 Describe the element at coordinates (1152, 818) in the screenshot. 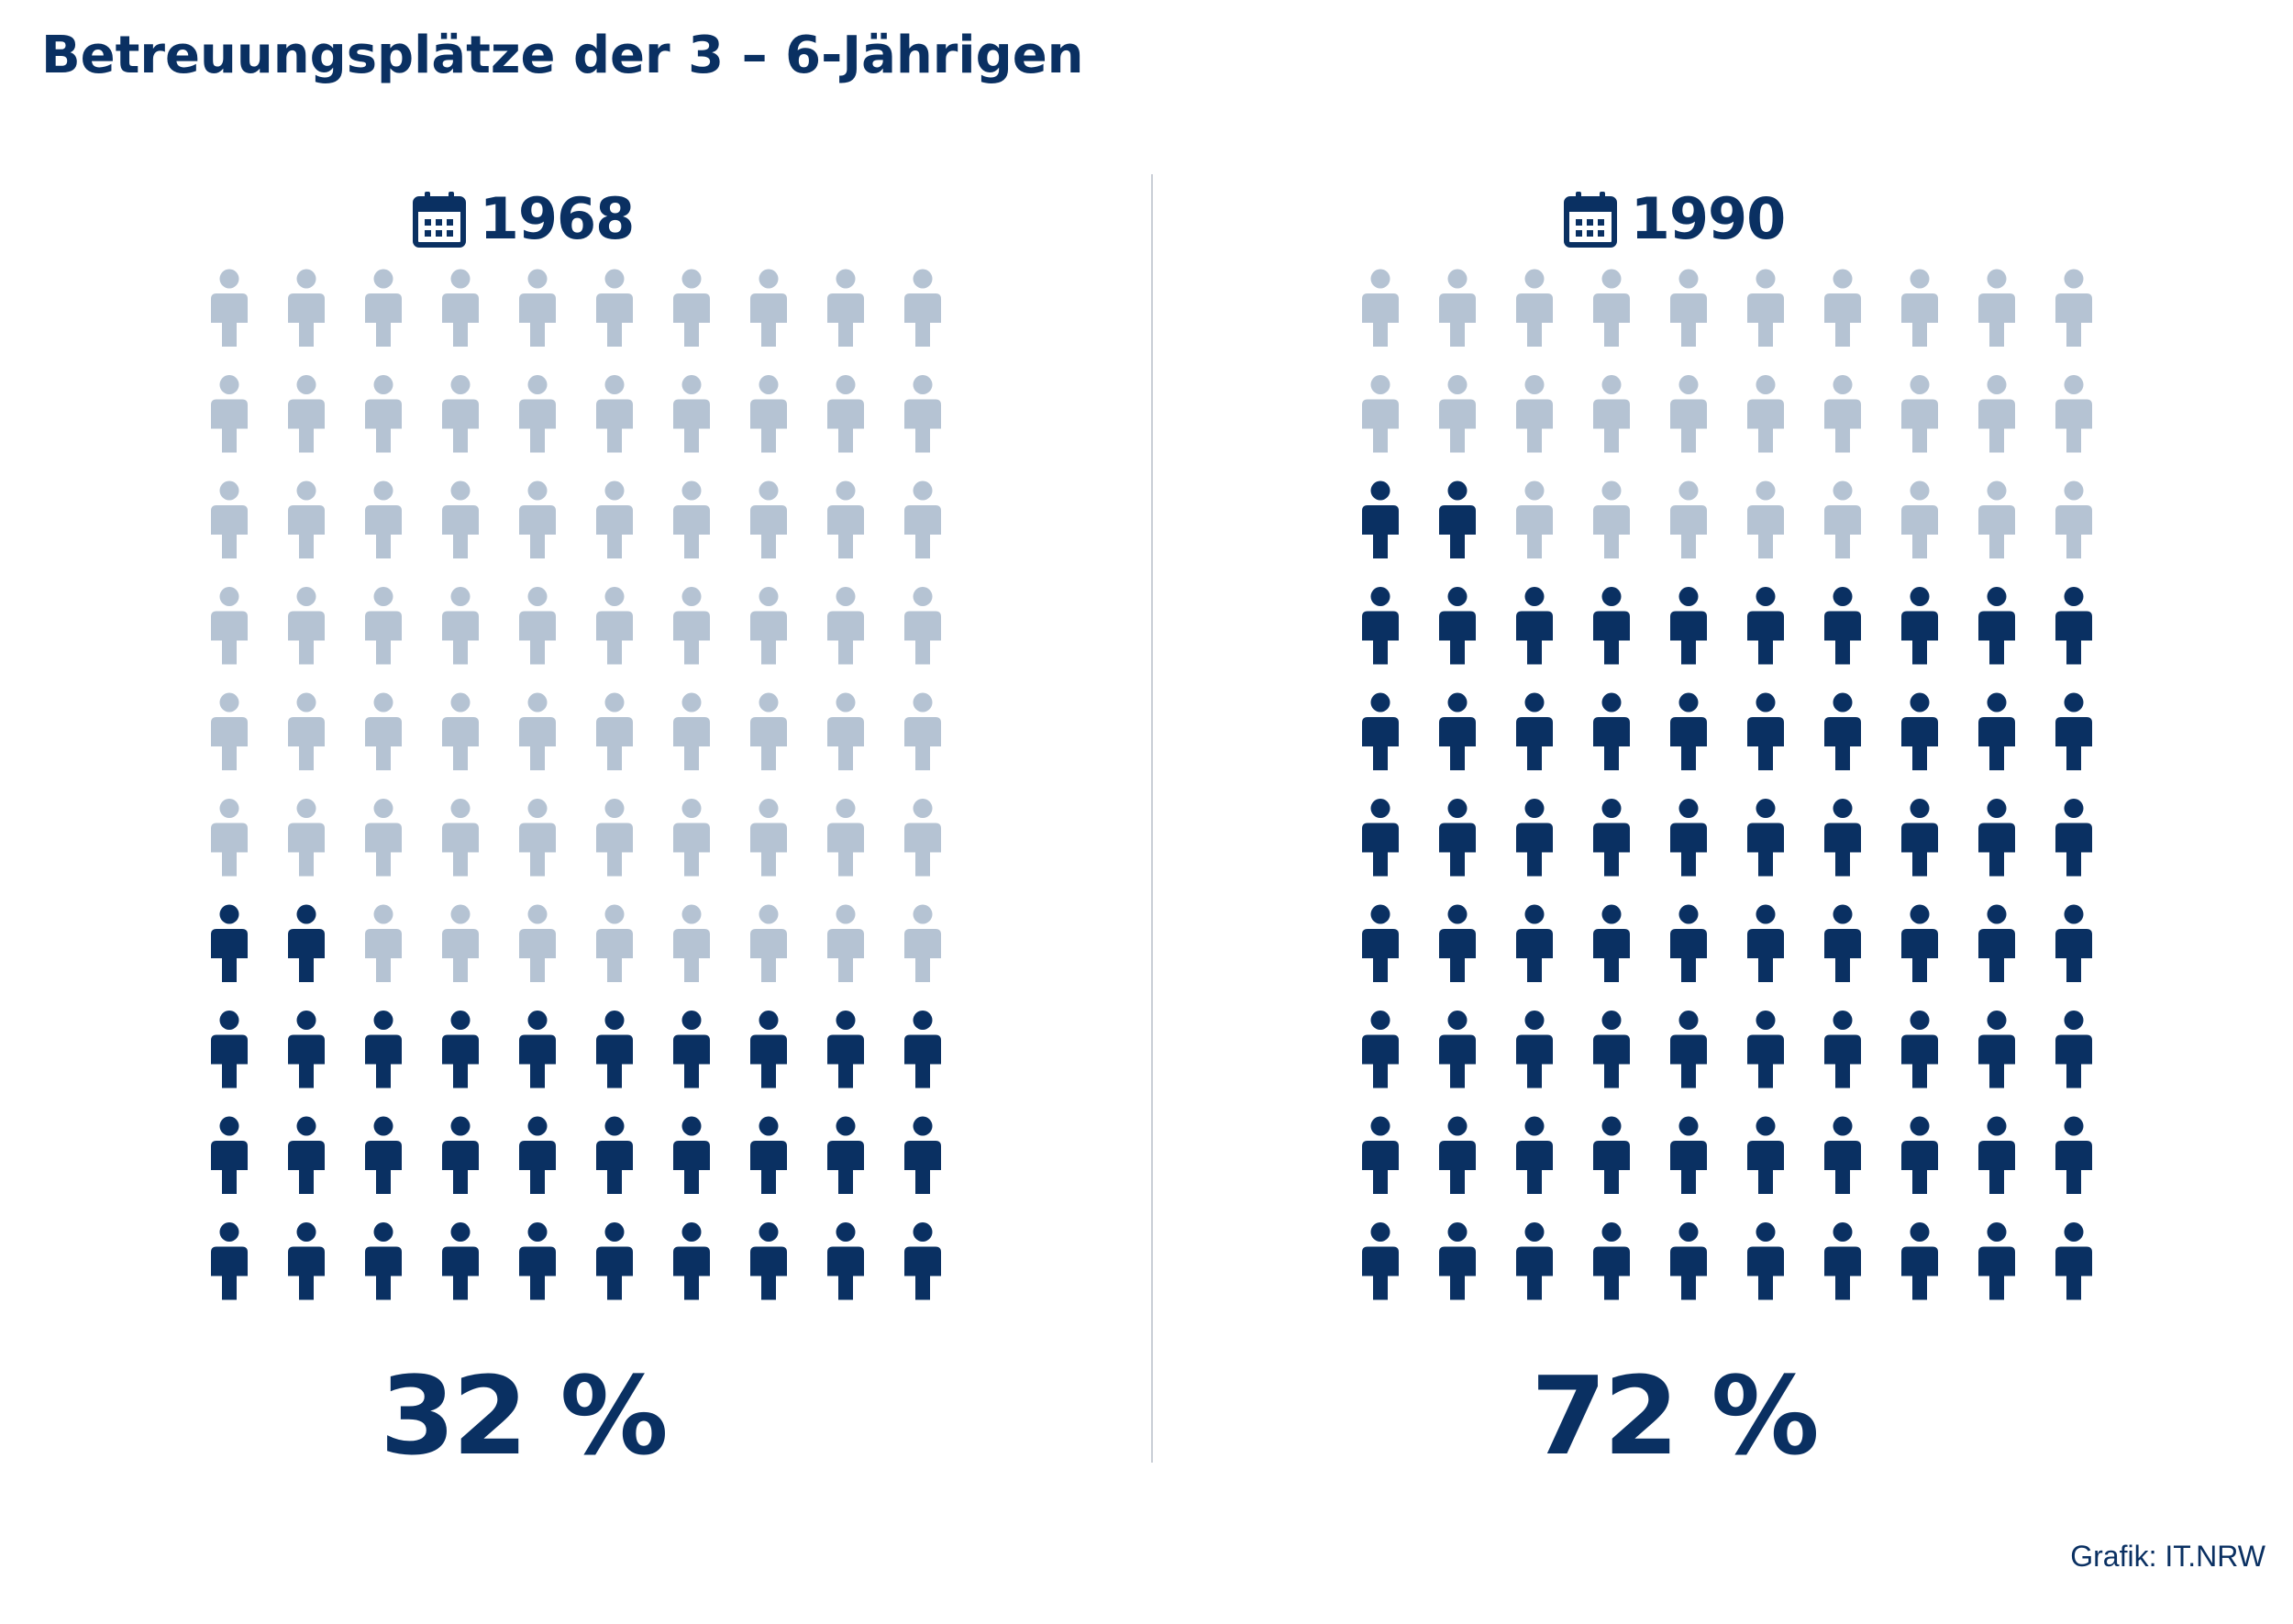

I see `panel-divider` at that location.